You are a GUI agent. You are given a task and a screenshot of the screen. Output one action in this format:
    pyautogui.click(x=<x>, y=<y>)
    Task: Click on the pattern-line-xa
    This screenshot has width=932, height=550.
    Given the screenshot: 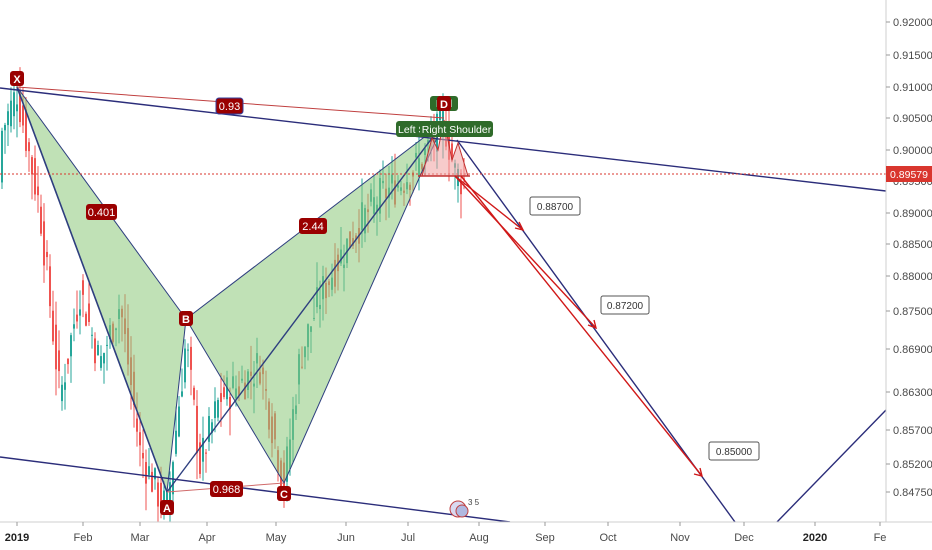 What is the action you would take?
    pyautogui.click(x=92, y=289)
    